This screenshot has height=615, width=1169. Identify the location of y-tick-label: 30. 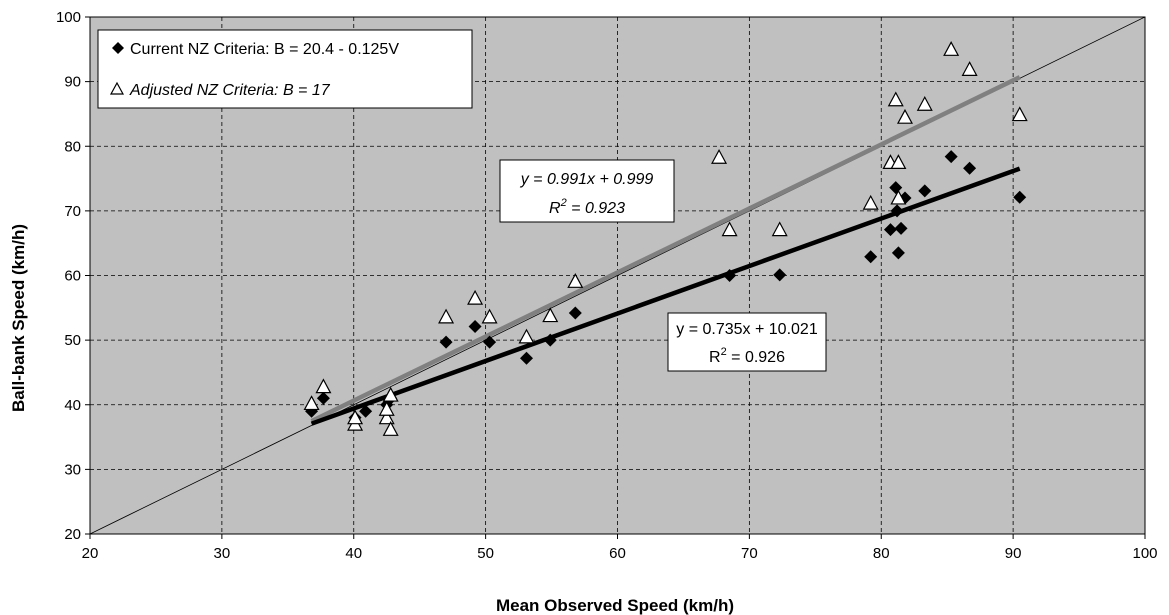
(72, 469).